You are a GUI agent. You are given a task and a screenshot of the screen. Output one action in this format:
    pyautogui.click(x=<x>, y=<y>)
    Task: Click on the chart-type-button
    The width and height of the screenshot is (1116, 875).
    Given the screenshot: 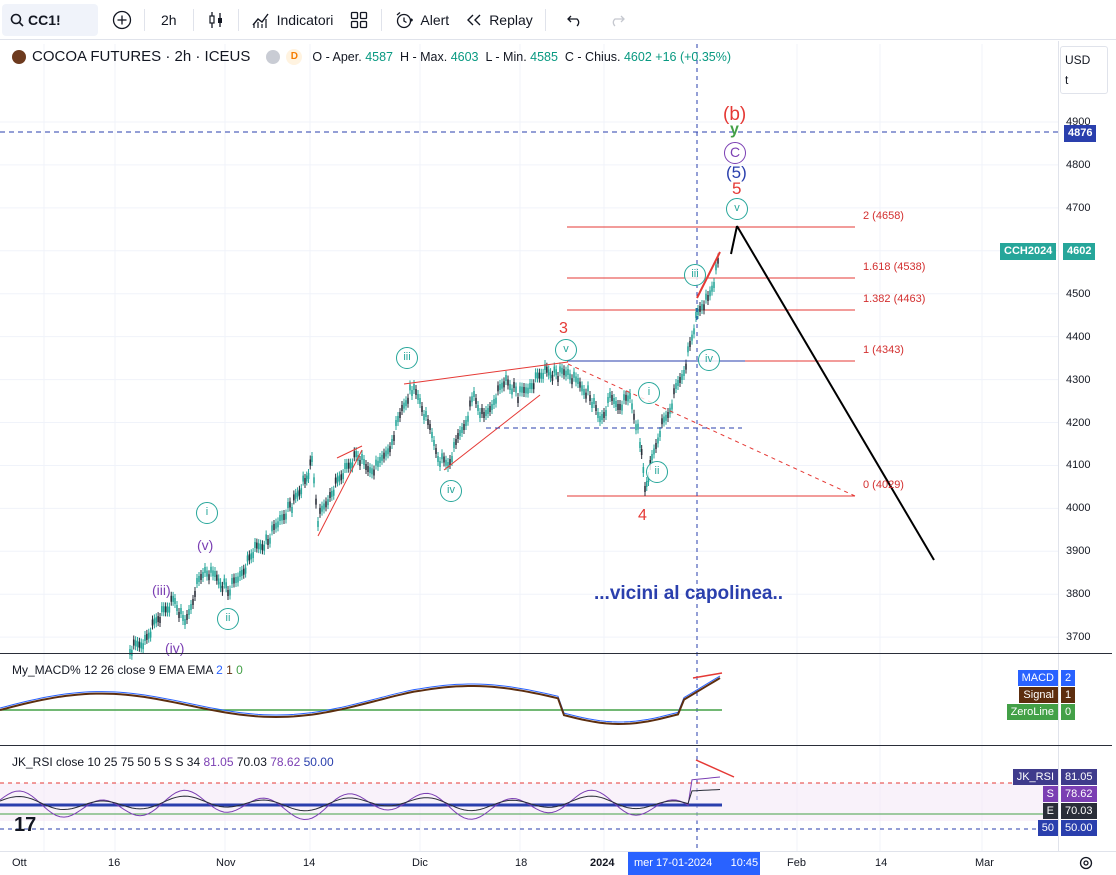 What is the action you would take?
    pyautogui.click(x=216, y=20)
    